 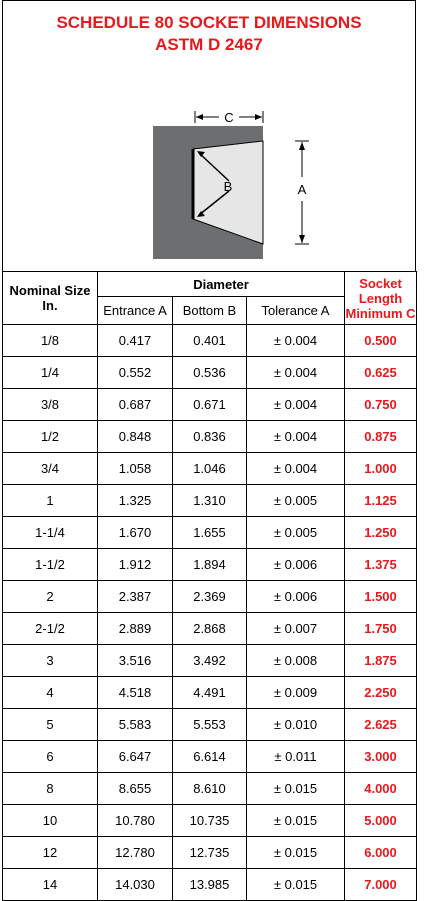 I want to click on socket-length: 3.000, so click(x=381, y=756).